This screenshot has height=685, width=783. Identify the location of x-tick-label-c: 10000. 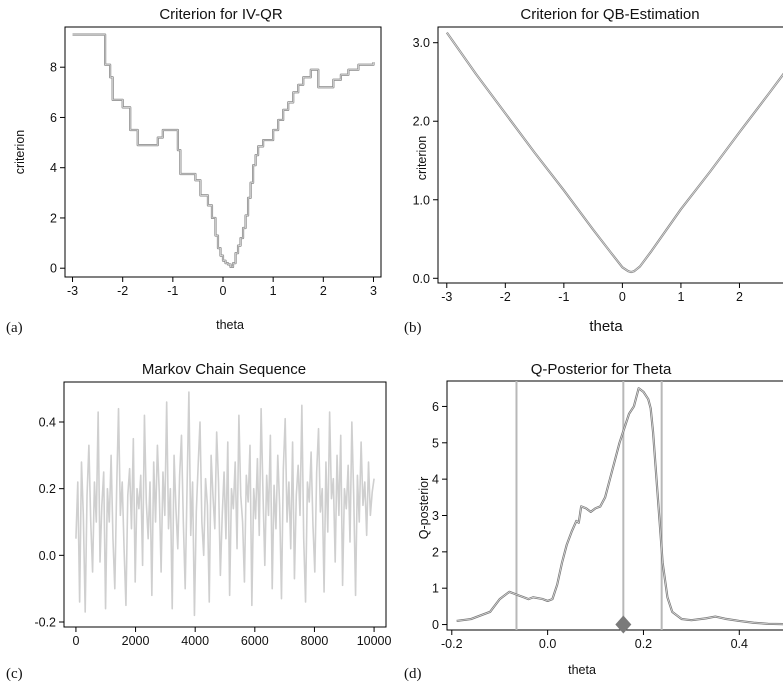
(374, 641).